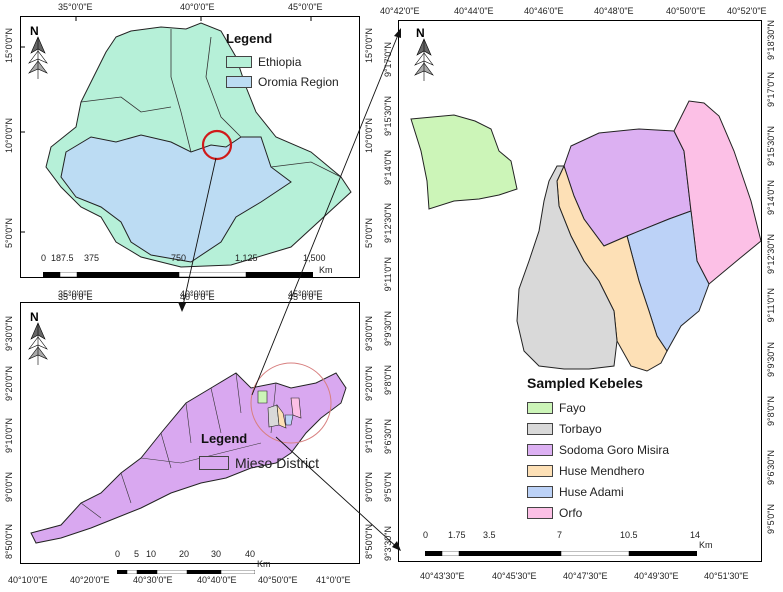  Describe the element at coordinates (184, 554) in the screenshot. I see `scale-label: 20` at that location.